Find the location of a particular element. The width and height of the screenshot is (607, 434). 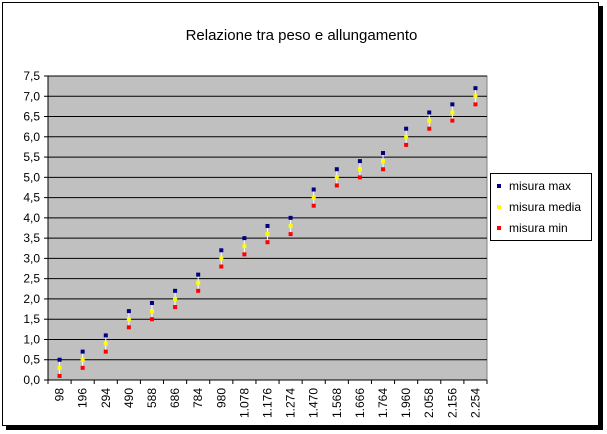

y-tick-label: 7,5 is located at coordinates (31, 76).